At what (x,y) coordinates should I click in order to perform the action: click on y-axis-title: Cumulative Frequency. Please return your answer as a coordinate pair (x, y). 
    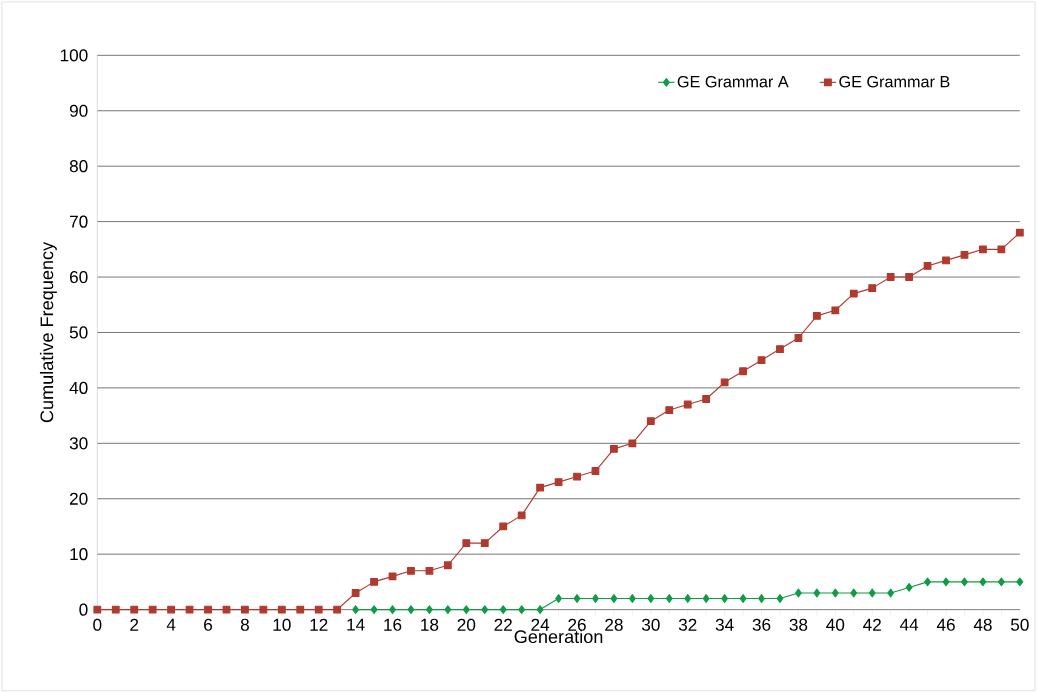
    Looking at the image, I should click on (48, 332).